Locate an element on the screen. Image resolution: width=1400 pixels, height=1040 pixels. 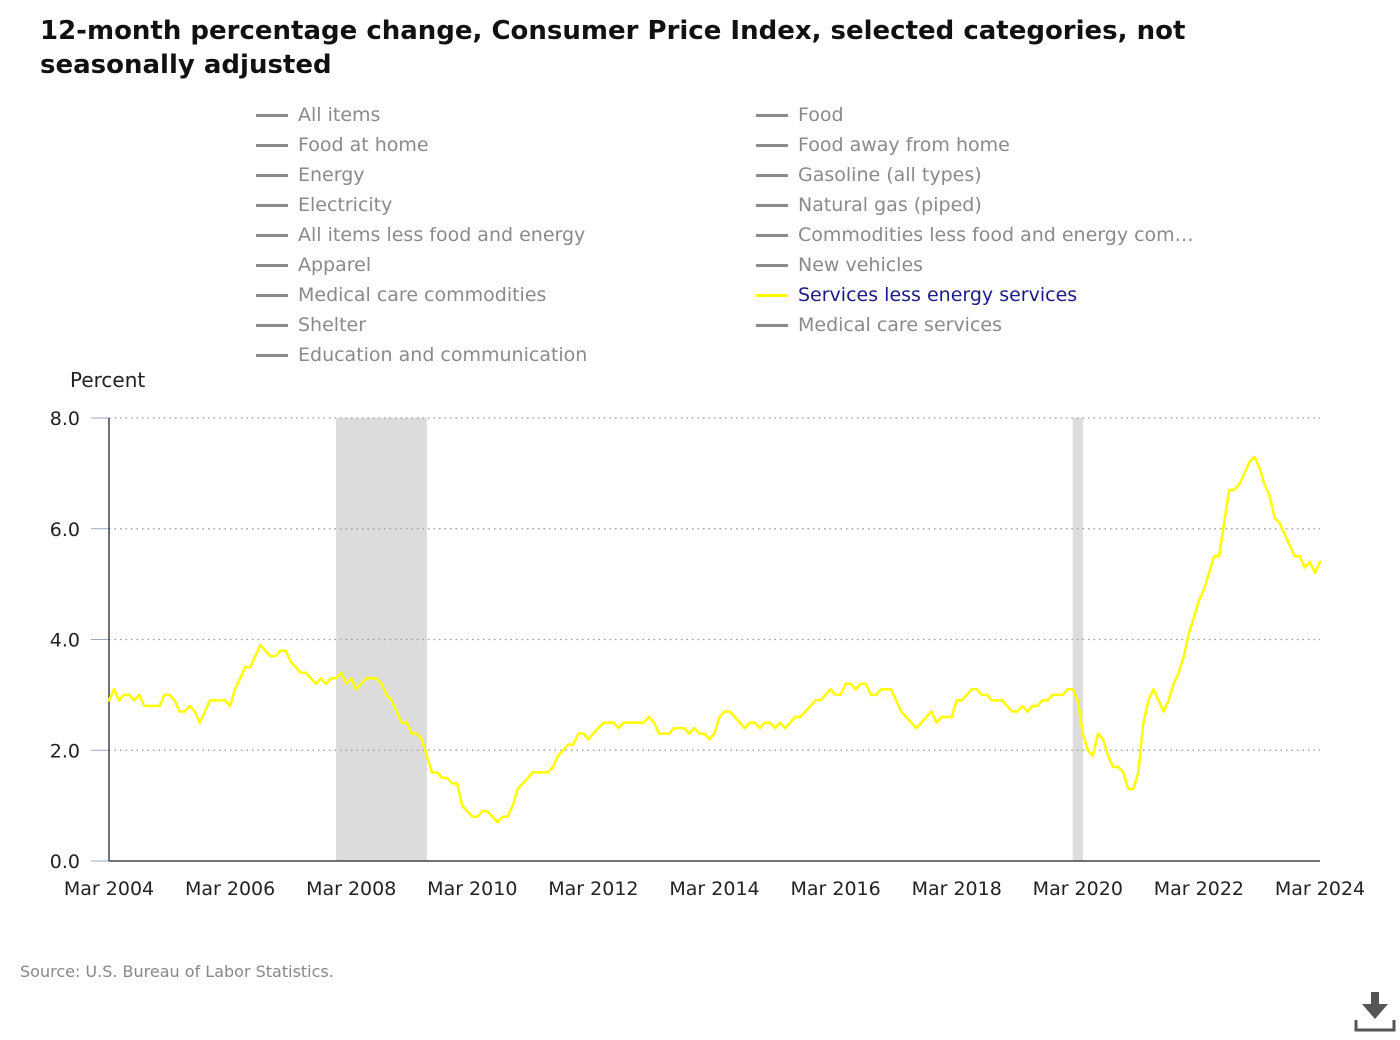
legend-item: Apparel is located at coordinates (313, 265).